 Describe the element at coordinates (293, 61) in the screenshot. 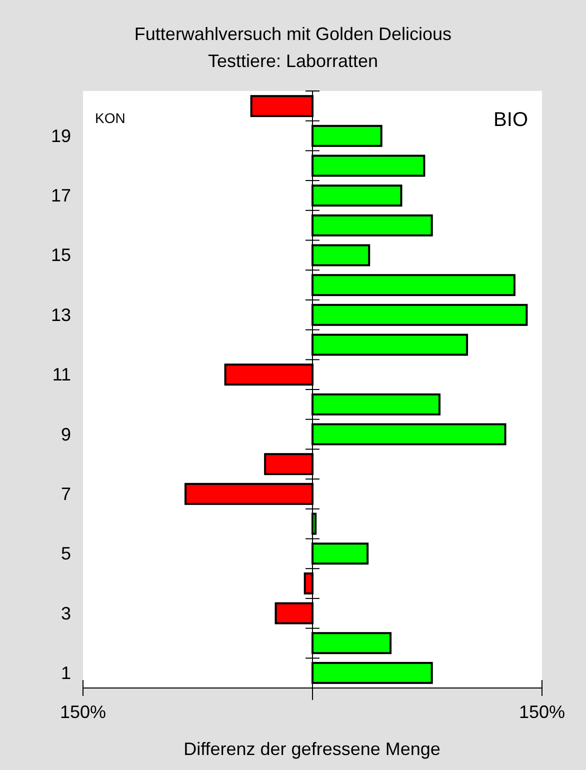

I see `chart-subtitle: Testtiere: Laborratten` at that location.